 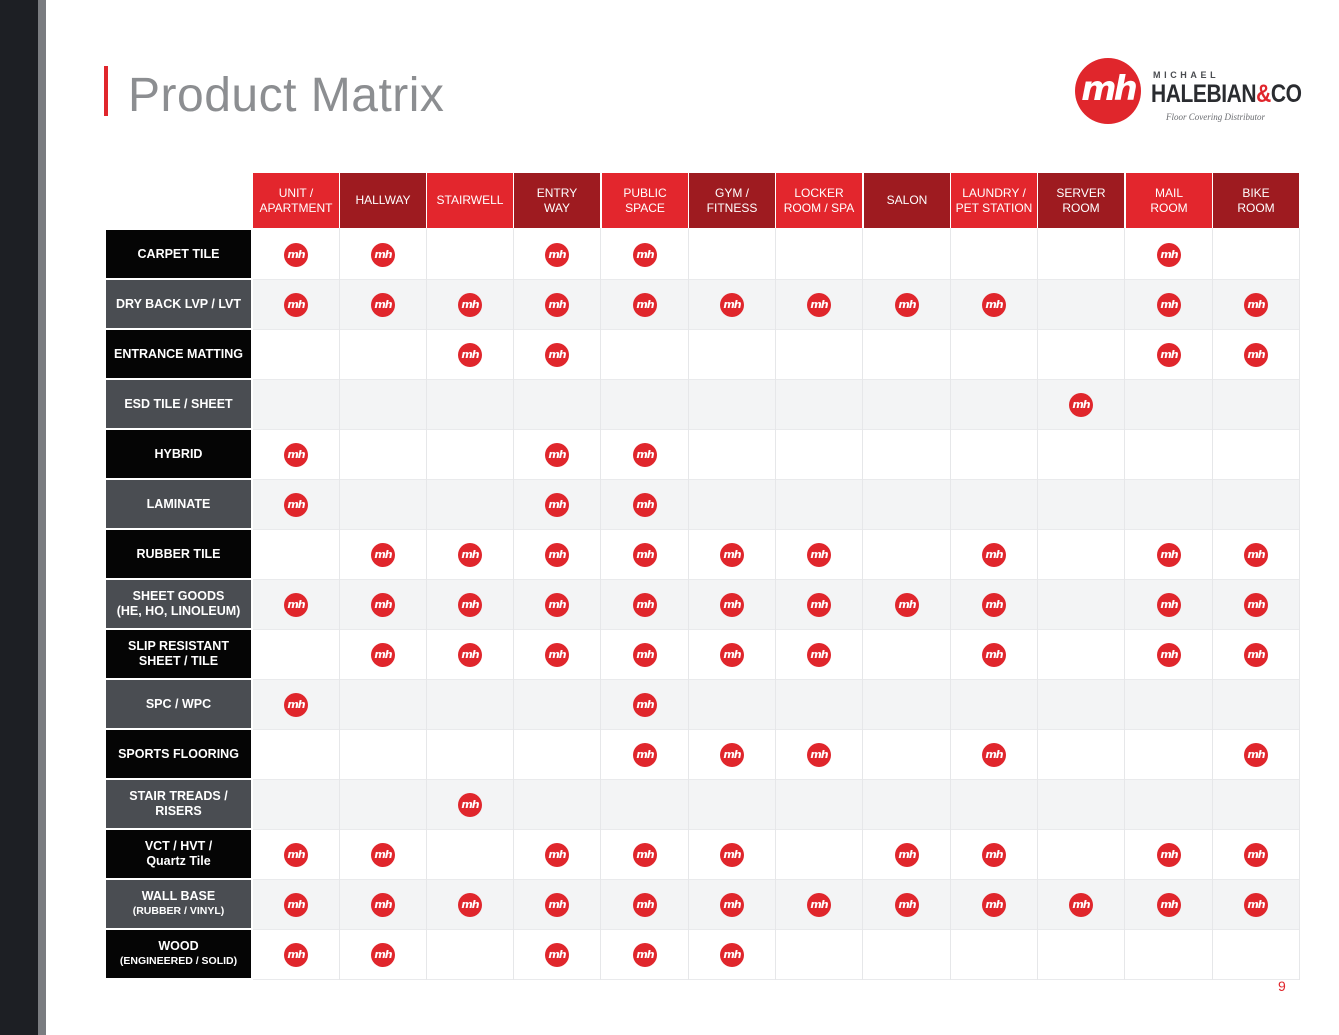 I want to click on row-label-subtext: (ENGINEERED / SOLID), so click(x=178, y=961).